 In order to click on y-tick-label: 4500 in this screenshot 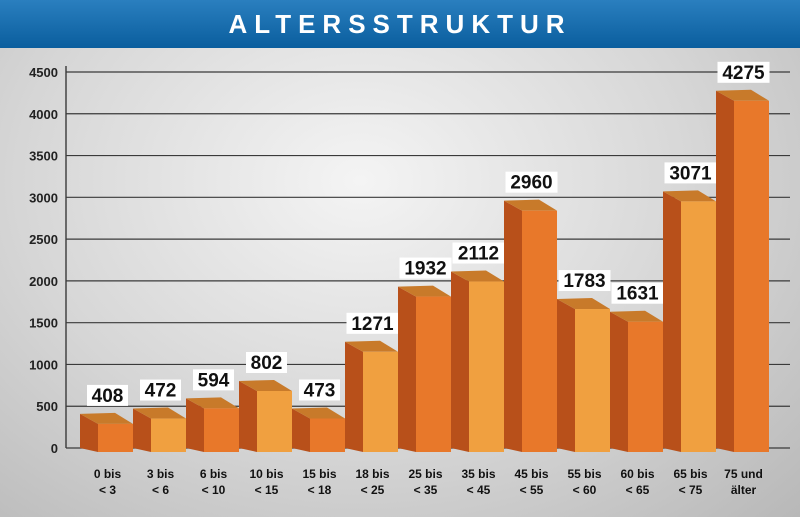, I will do `click(43, 72)`.